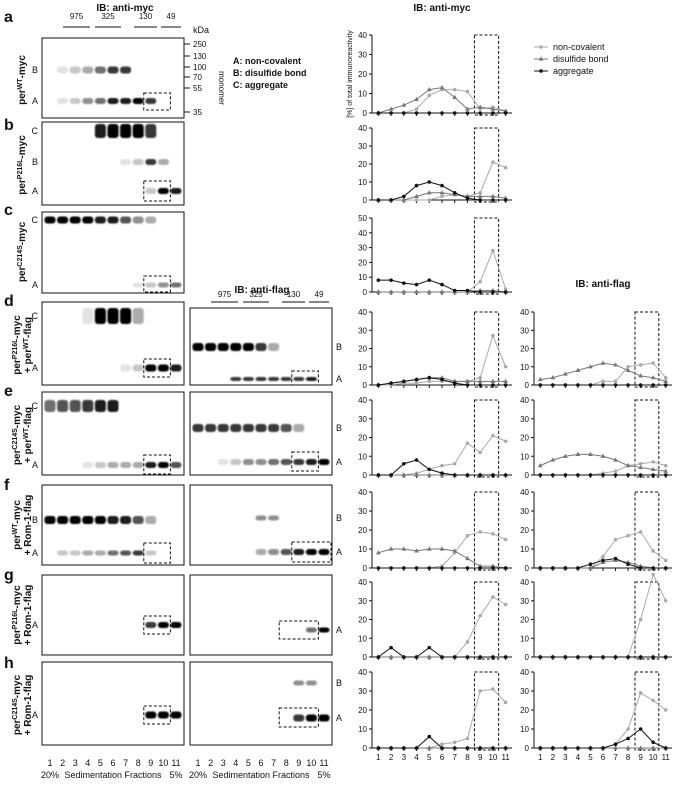 This screenshot has width=675, height=786. I want to click on band-label: A, so click(35, 625).